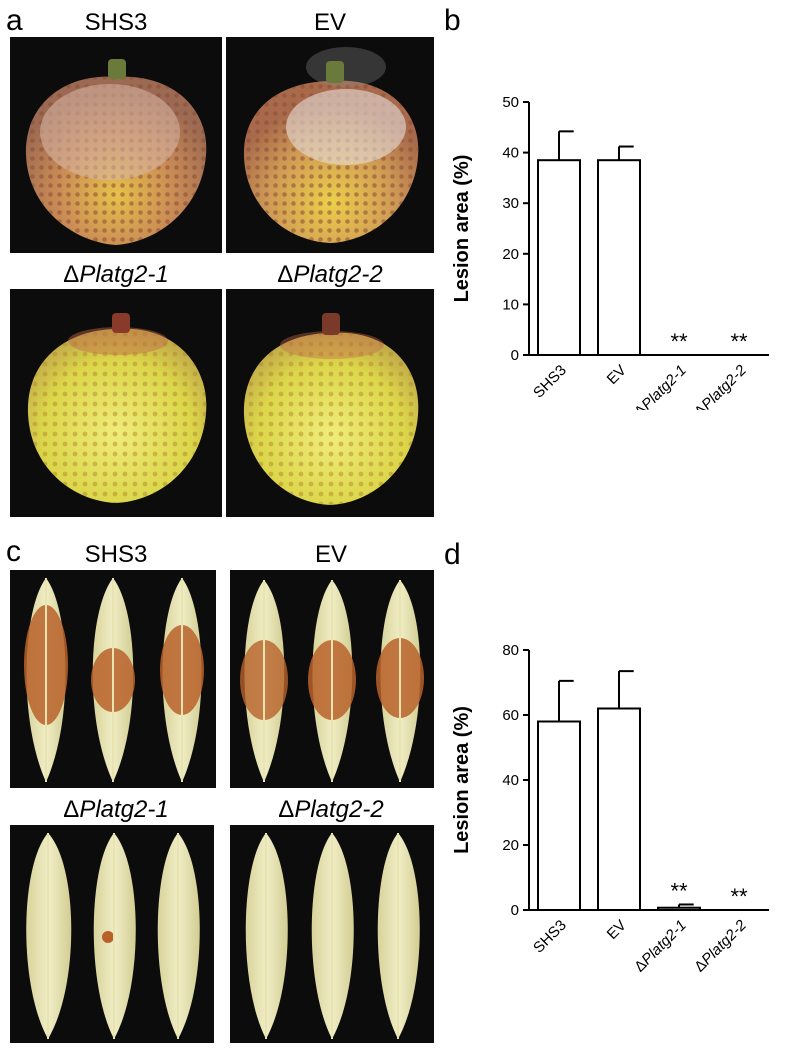  Describe the element at coordinates (329, 22) in the screenshot. I see `fruit-label-ev: EV` at that location.